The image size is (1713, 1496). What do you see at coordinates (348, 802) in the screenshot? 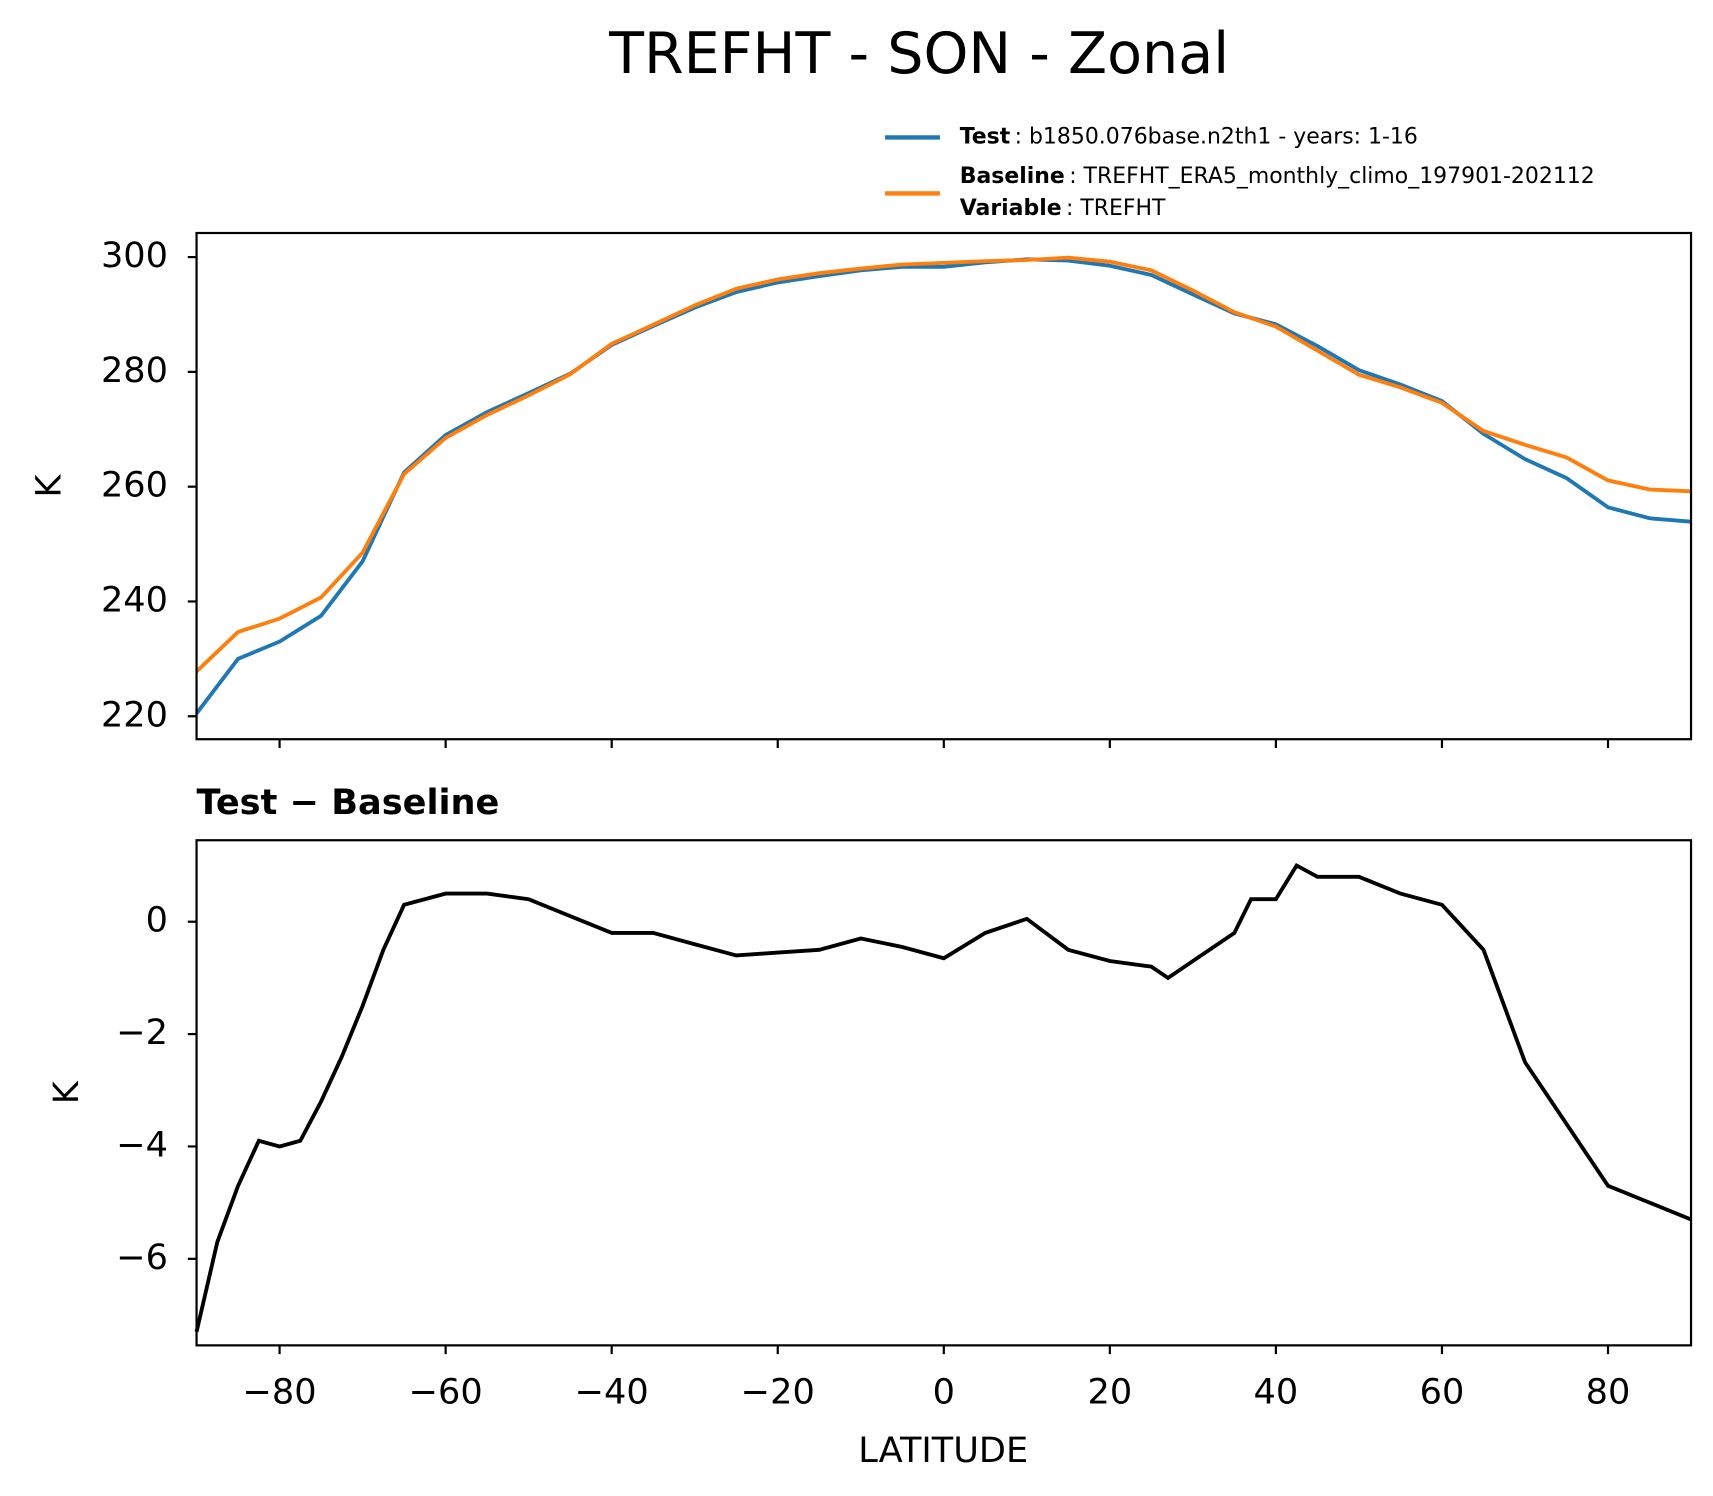
I see `subtitle: Test − Baseline` at bounding box center [348, 802].